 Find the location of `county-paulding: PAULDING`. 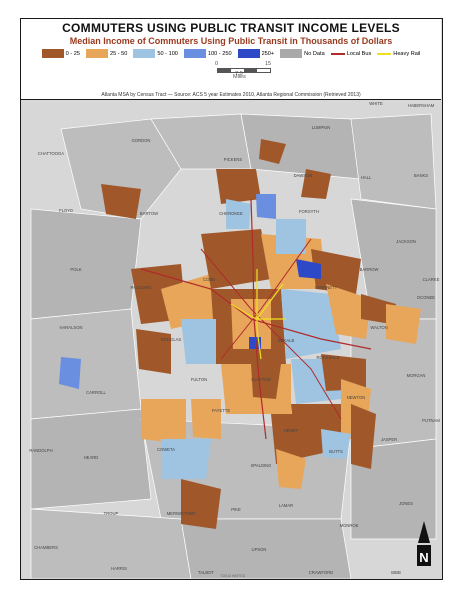

county-paulding: PAULDING is located at coordinates (140, 287).